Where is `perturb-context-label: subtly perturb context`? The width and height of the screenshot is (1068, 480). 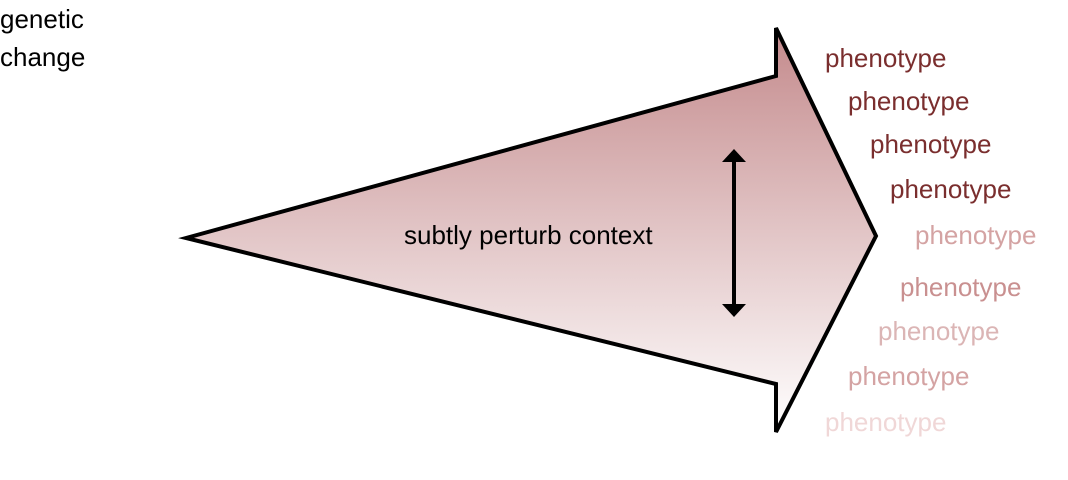
perturb-context-label: subtly perturb context is located at coordinates (528, 235).